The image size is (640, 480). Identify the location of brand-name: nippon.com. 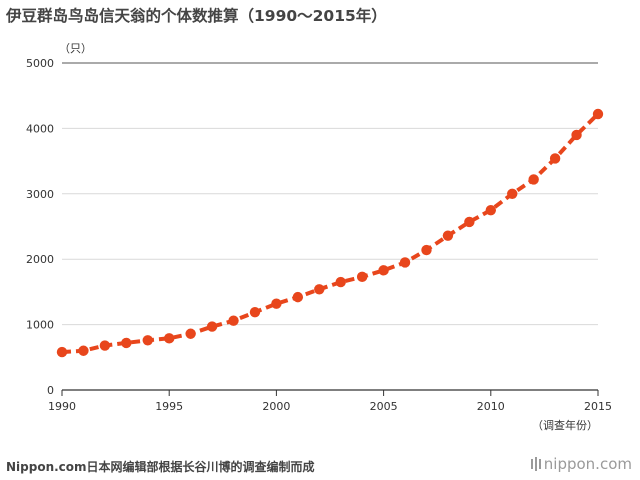
(587, 464).